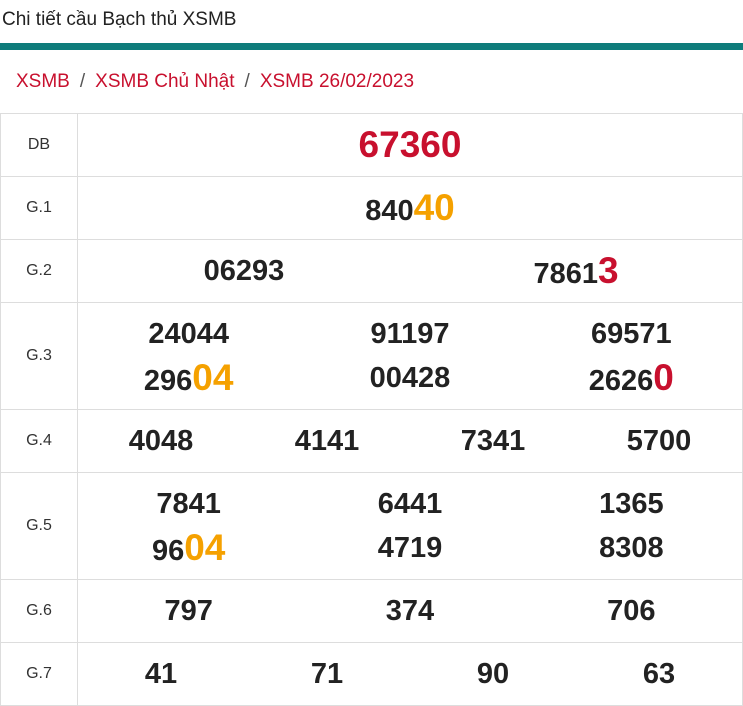 The width and height of the screenshot is (743, 706). What do you see at coordinates (168, 551) in the screenshot?
I see `number-part: 96` at bounding box center [168, 551].